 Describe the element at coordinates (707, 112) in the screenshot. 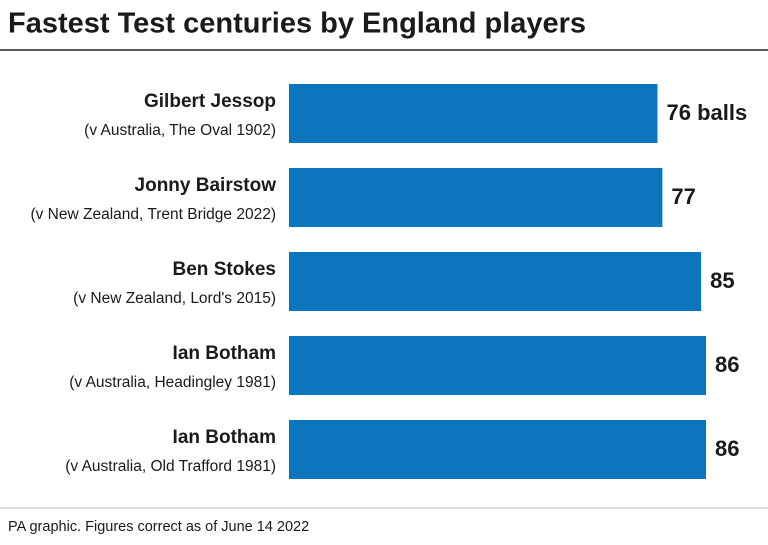

I see `value-label: 76 balls` at that location.